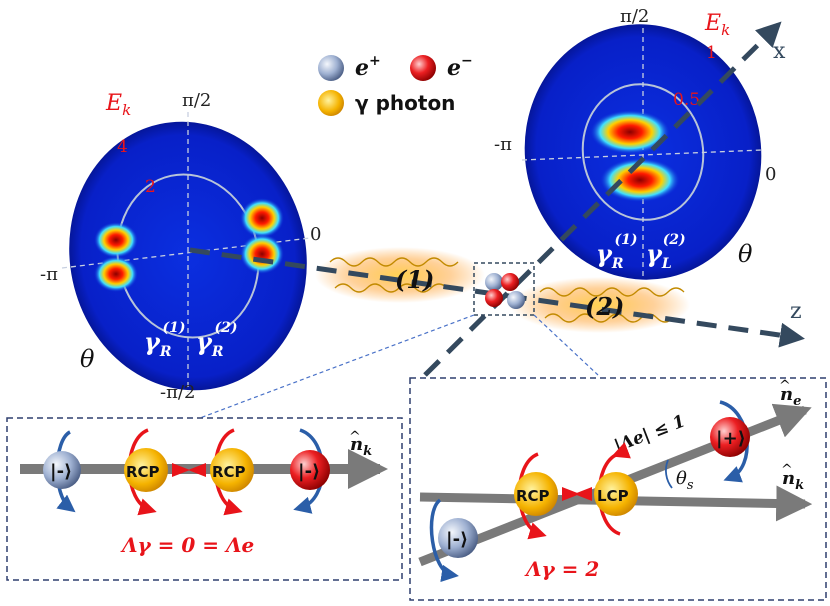 The width and height of the screenshot is (830, 606). I want to click on left-rcp-momentum-icon, so click(181, 470).